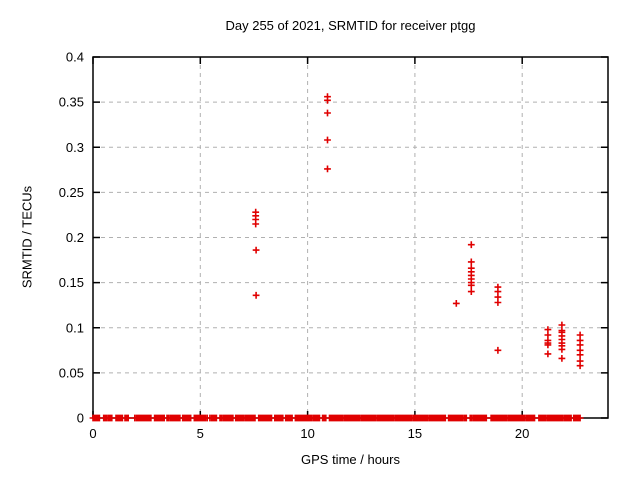 The image size is (640, 480). What do you see at coordinates (336, 418) in the screenshot?
I see `baseline-points` at bounding box center [336, 418].